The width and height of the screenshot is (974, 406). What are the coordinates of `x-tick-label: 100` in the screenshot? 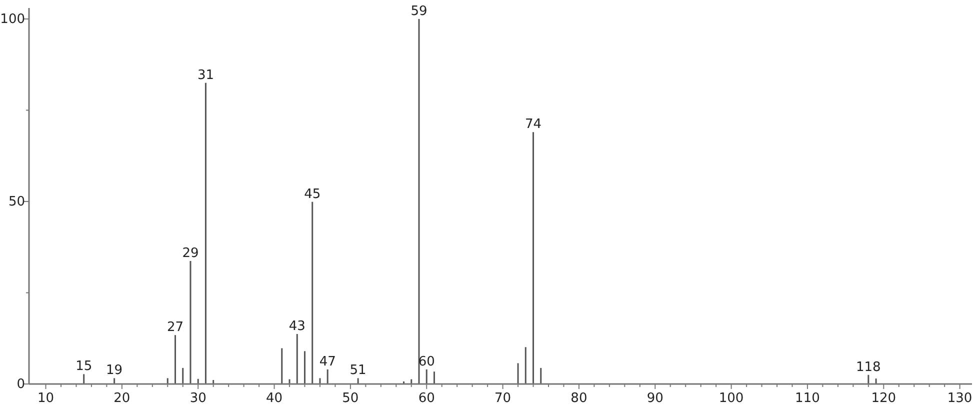 It's located at (731, 398).